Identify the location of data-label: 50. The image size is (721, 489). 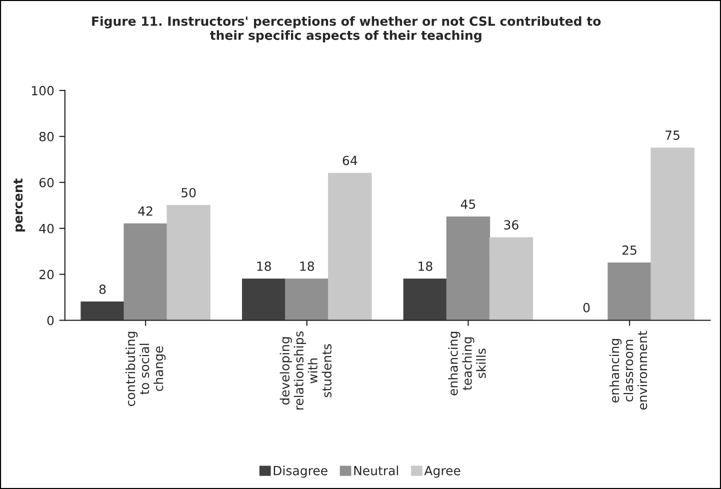
(189, 193).